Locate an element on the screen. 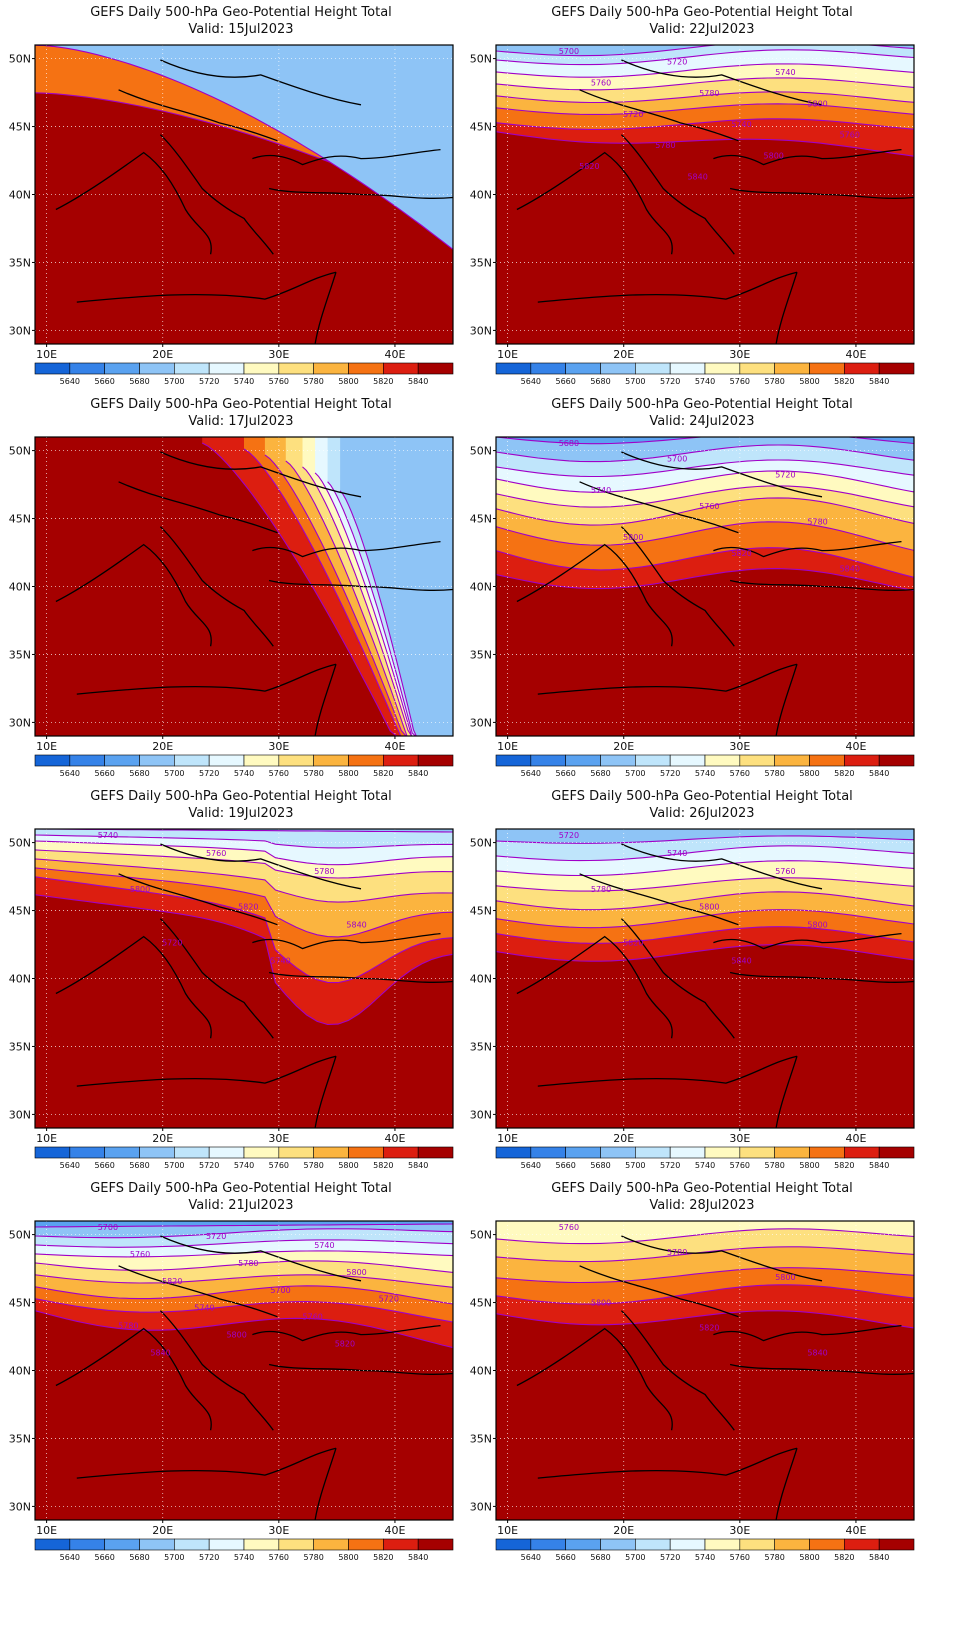 This screenshot has height=1640, width=964. colorbar-label: 5700 is located at coordinates (174, 381).